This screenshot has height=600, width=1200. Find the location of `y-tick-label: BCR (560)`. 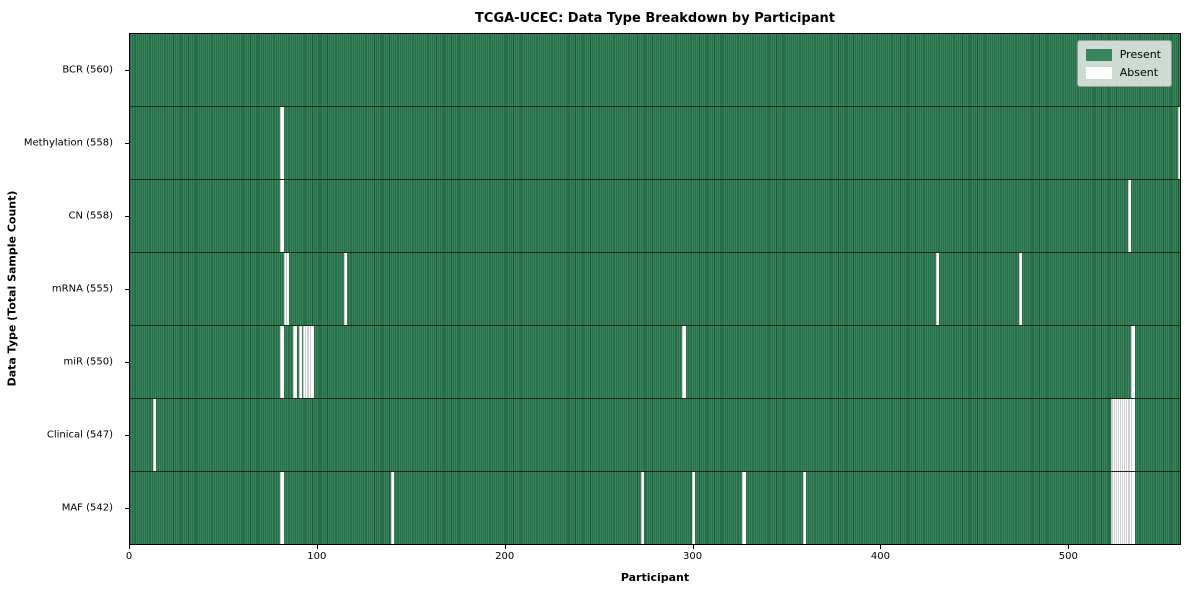

y-tick-label: BCR (560) is located at coordinates (87, 70).